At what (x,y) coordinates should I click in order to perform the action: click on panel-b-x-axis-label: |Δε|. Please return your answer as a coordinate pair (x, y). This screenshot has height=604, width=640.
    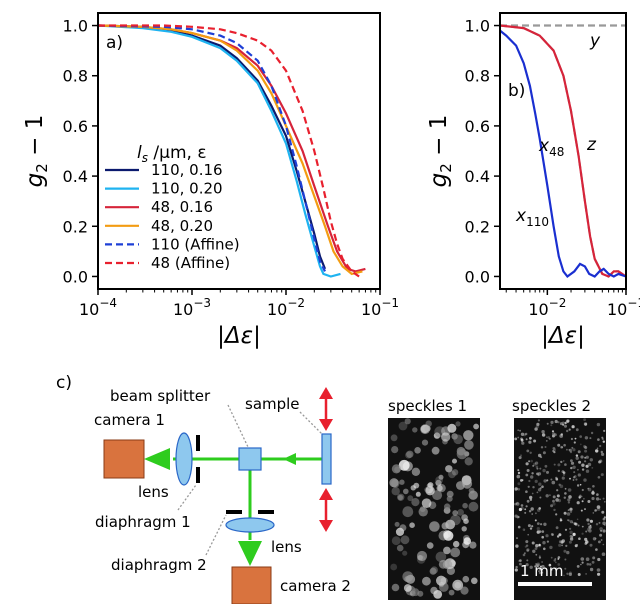
    Looking at the image, I should click on (563, 336).